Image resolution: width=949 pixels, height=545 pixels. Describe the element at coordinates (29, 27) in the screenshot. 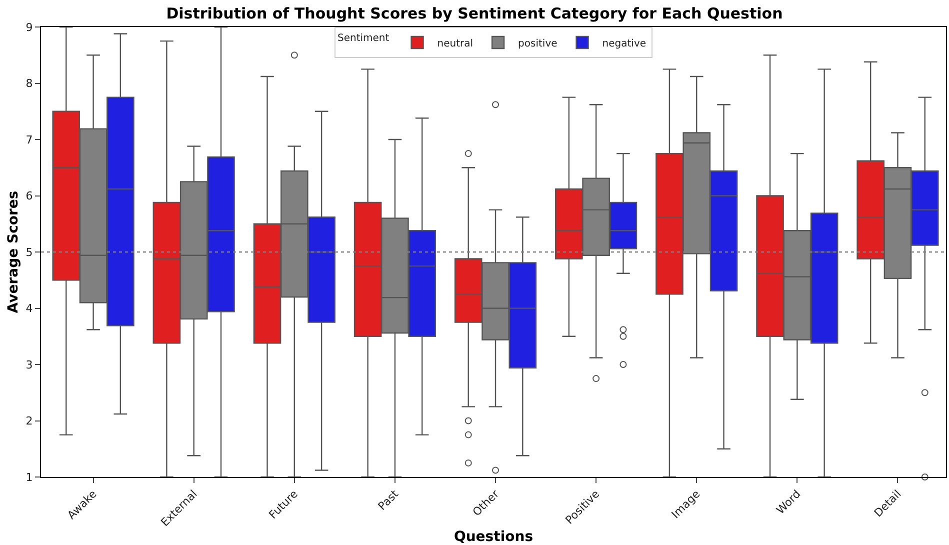

I see `y-tick-label: 9` at that location.